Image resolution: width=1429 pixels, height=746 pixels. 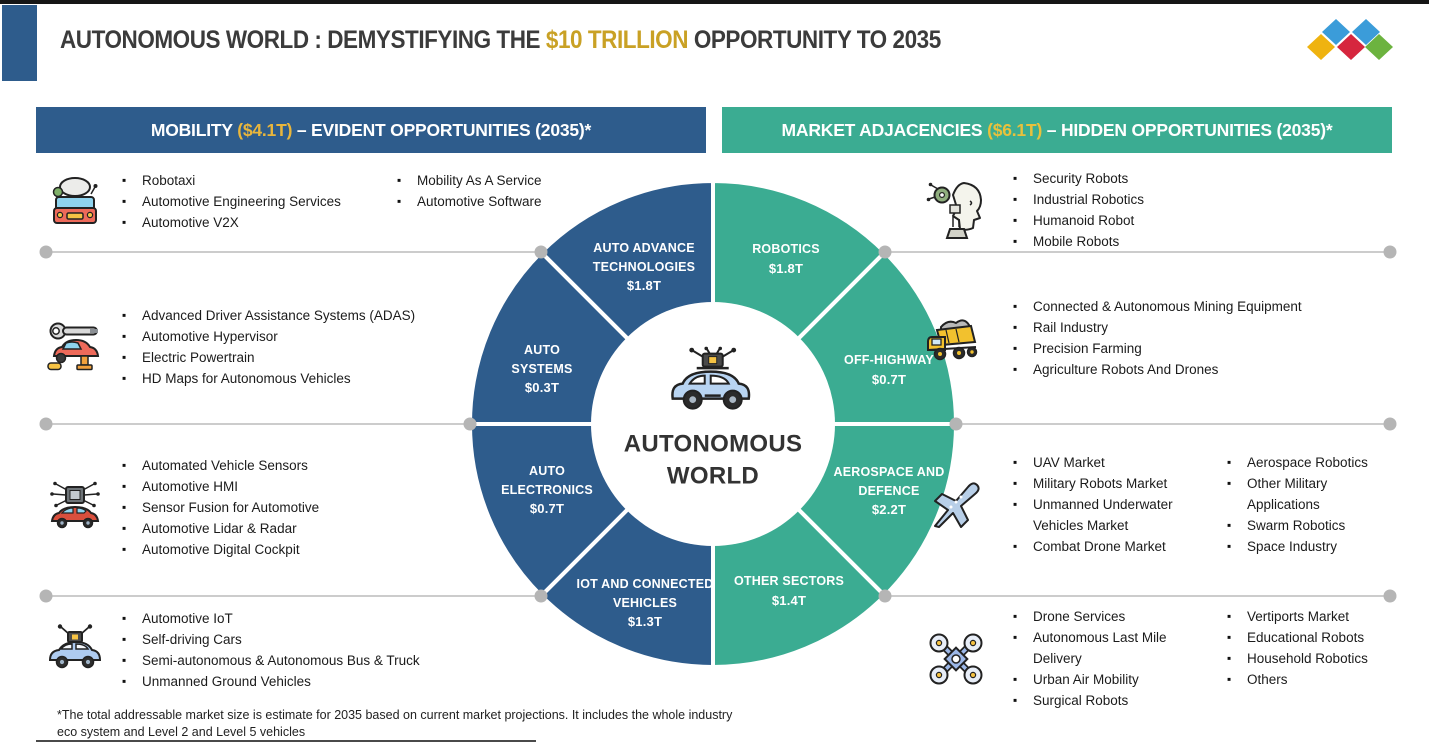 What do you see at coordinates (290, 660) in the screenshot?
I see `list-item: Semi-autonomous & Autonomous Bus & Truck` at bounding box center [290, 660].